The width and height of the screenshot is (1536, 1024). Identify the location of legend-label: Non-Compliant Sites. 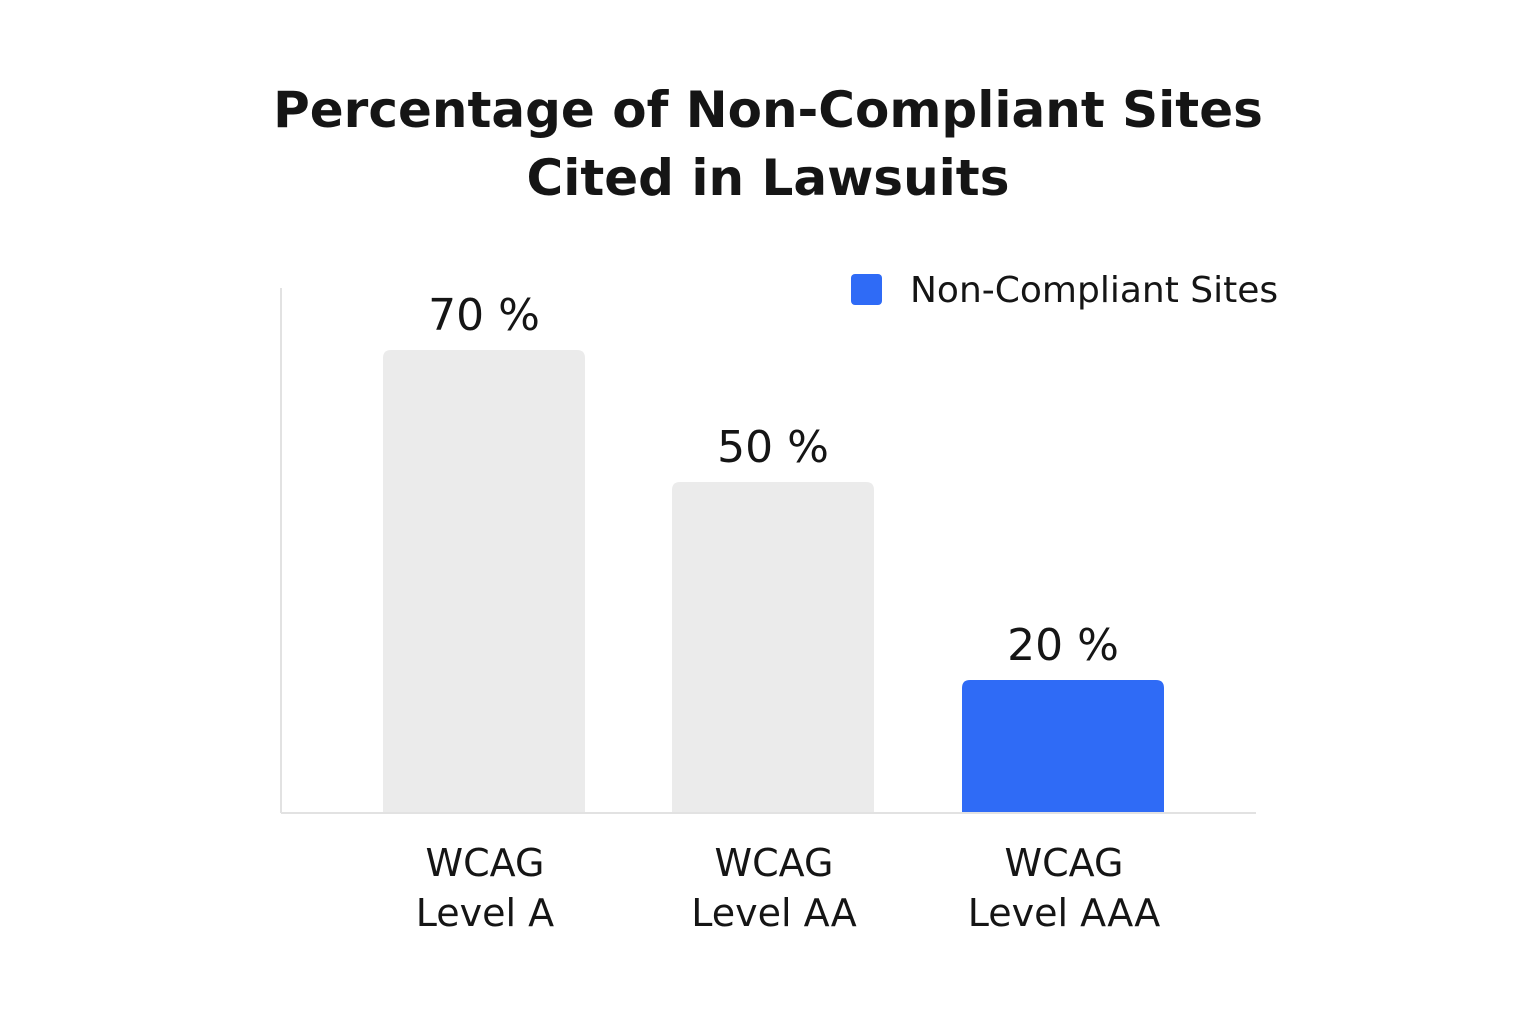
(1094, 290).